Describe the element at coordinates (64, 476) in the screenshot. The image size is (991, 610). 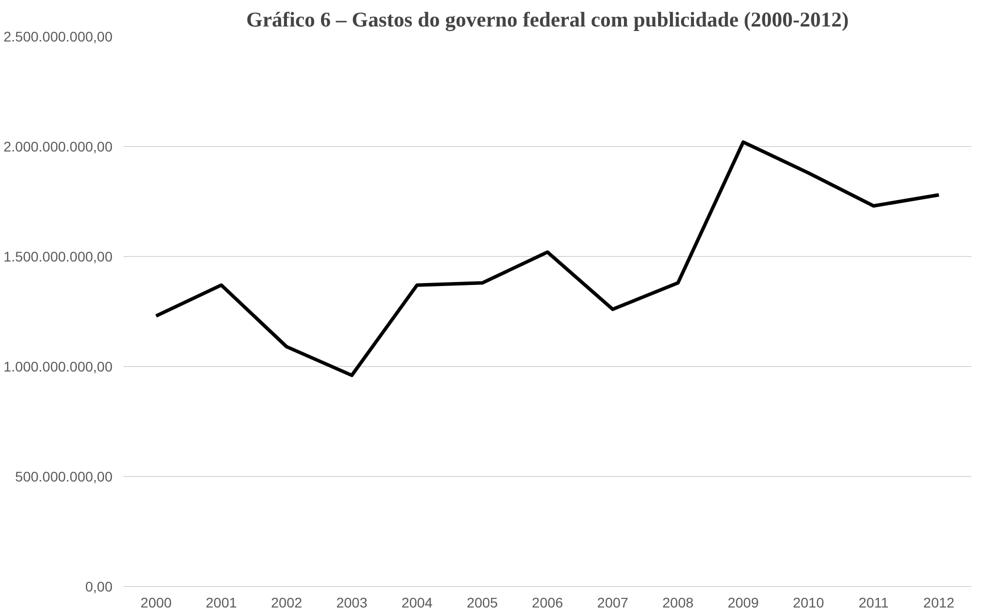
I see `y-tick-label: 500.000.000,00` at that location.